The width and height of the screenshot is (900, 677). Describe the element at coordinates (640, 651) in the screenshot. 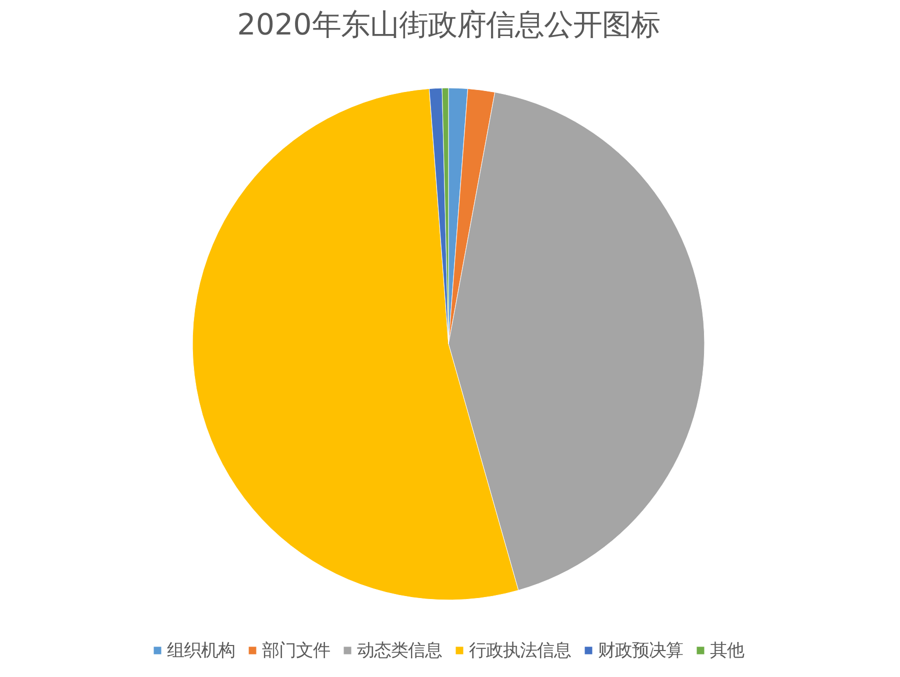

I see `legend-label: 财政预决算` at that location.